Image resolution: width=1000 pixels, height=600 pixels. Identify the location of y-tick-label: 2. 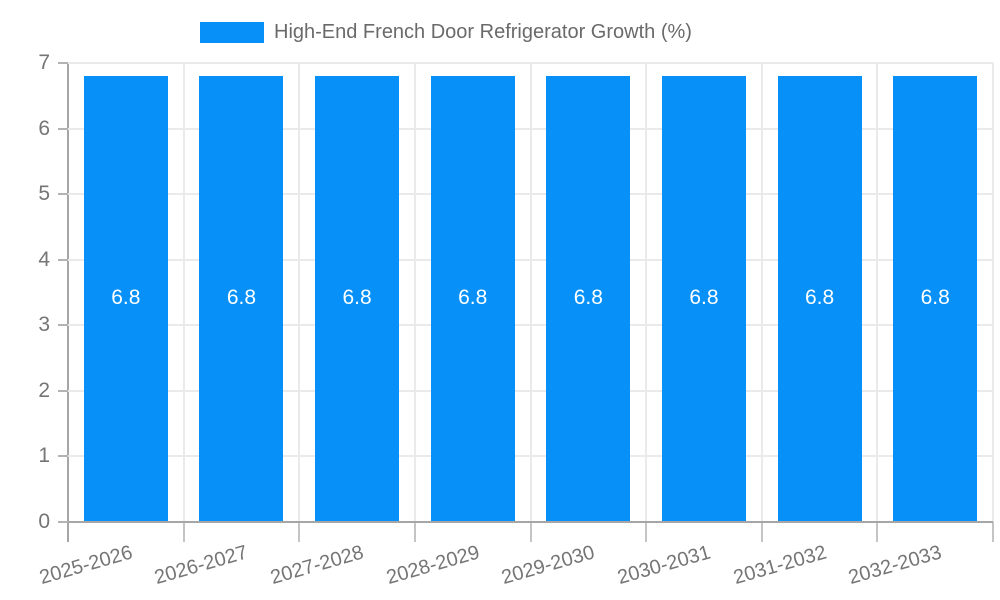
(44, 390).